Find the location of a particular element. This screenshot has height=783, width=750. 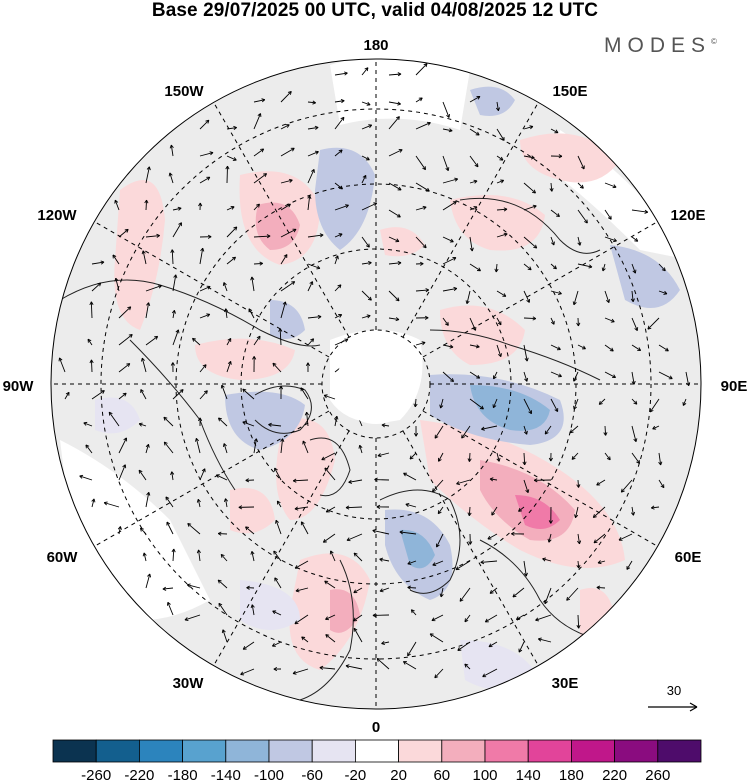

colorbar-swatch is located at coordinates (290, 751).